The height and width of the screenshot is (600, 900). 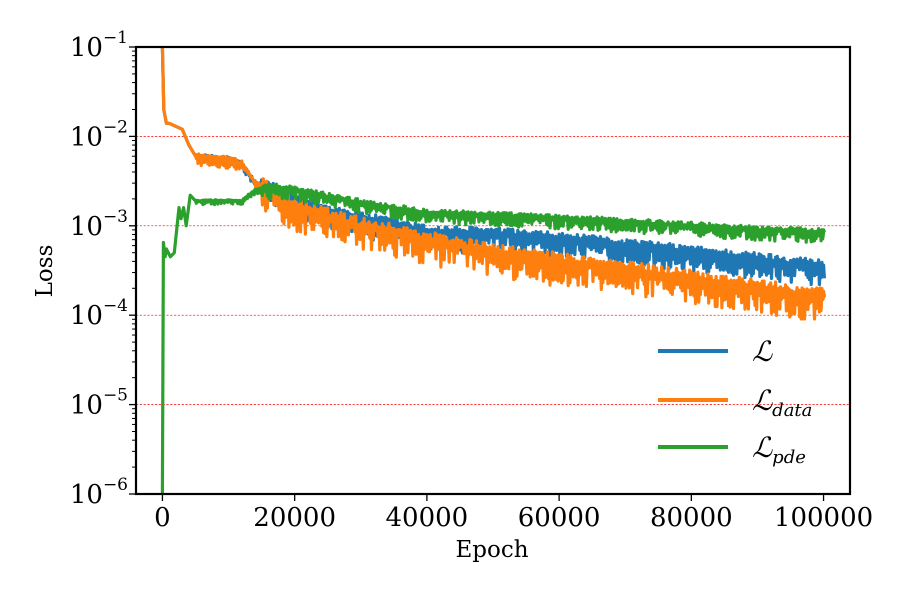 What do you see at coordinates (559, 518) in the screenshot?
I see `x-tick-label: 60000` at bounding box center [559, 518].